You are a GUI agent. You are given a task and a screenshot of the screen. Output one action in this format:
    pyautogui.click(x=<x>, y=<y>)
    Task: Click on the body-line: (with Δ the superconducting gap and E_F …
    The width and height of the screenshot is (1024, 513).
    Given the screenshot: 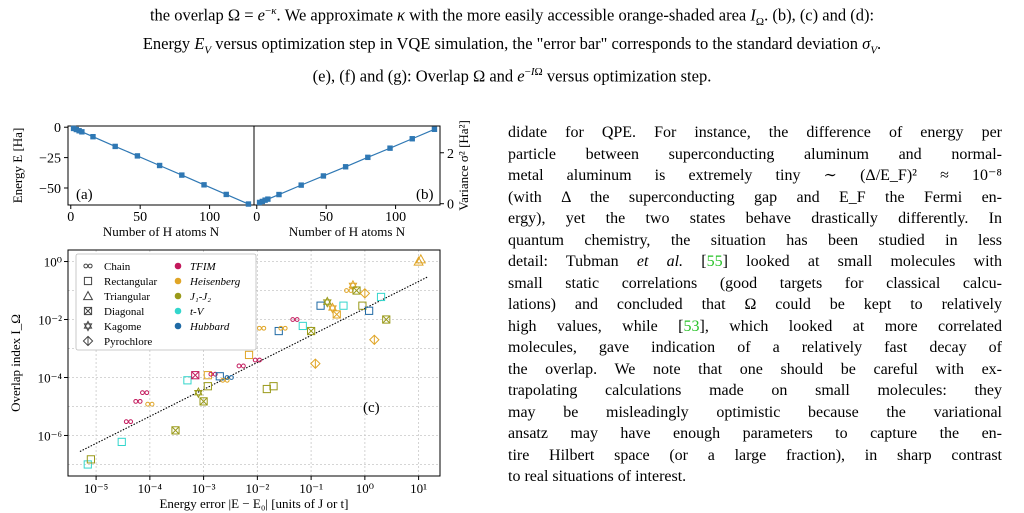 What is the action you would take?
    pyautogui.click(x=755, y=197)
    